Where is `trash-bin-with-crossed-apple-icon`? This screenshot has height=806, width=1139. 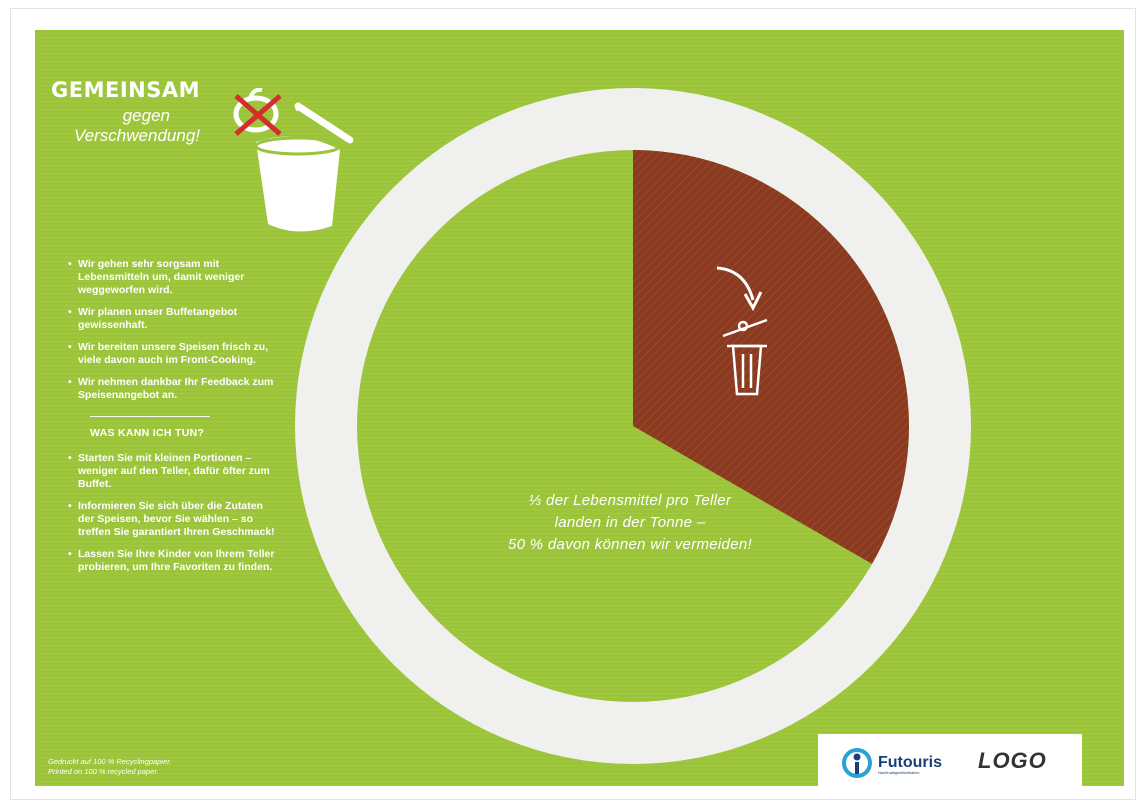 trash-bin-with-crossed-apple-icon is located at coordinates (293, 160).